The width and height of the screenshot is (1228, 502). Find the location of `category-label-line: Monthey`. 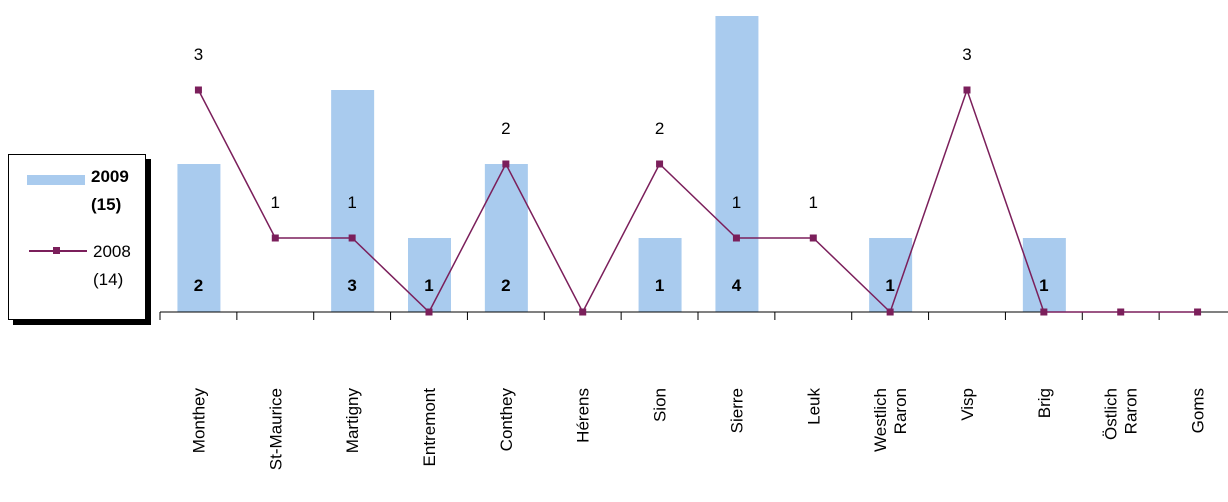

category-label-line: Monthey is located at coordinates (198, 421).